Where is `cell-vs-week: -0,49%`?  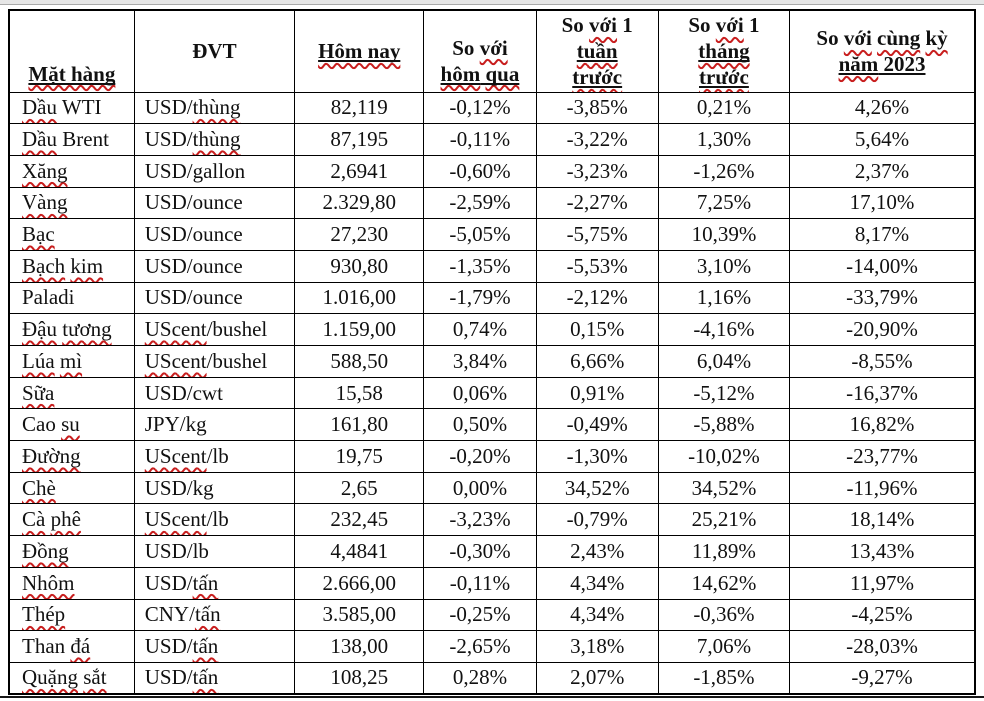 cell-vs-week: -0,49% is located at coordinates (597, 425).